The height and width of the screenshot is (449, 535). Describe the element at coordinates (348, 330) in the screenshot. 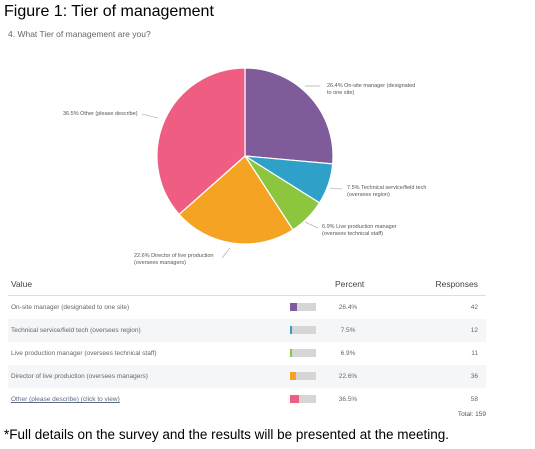

I see `row-percent: 7.5%` at that location.